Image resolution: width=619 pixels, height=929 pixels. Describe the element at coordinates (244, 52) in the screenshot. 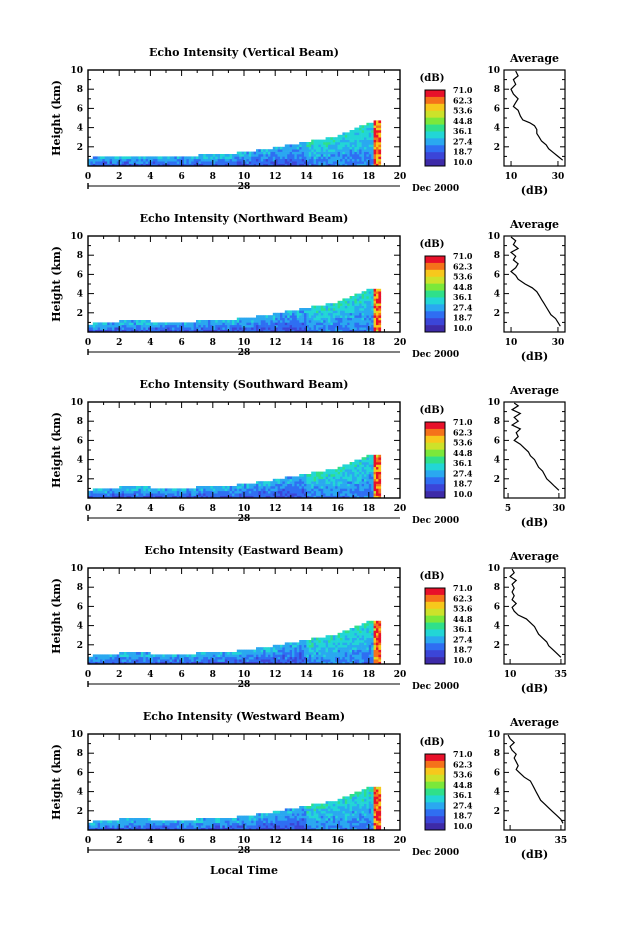

I see `panel-title: Echo Intensity (Vertical Beam)` at that location.